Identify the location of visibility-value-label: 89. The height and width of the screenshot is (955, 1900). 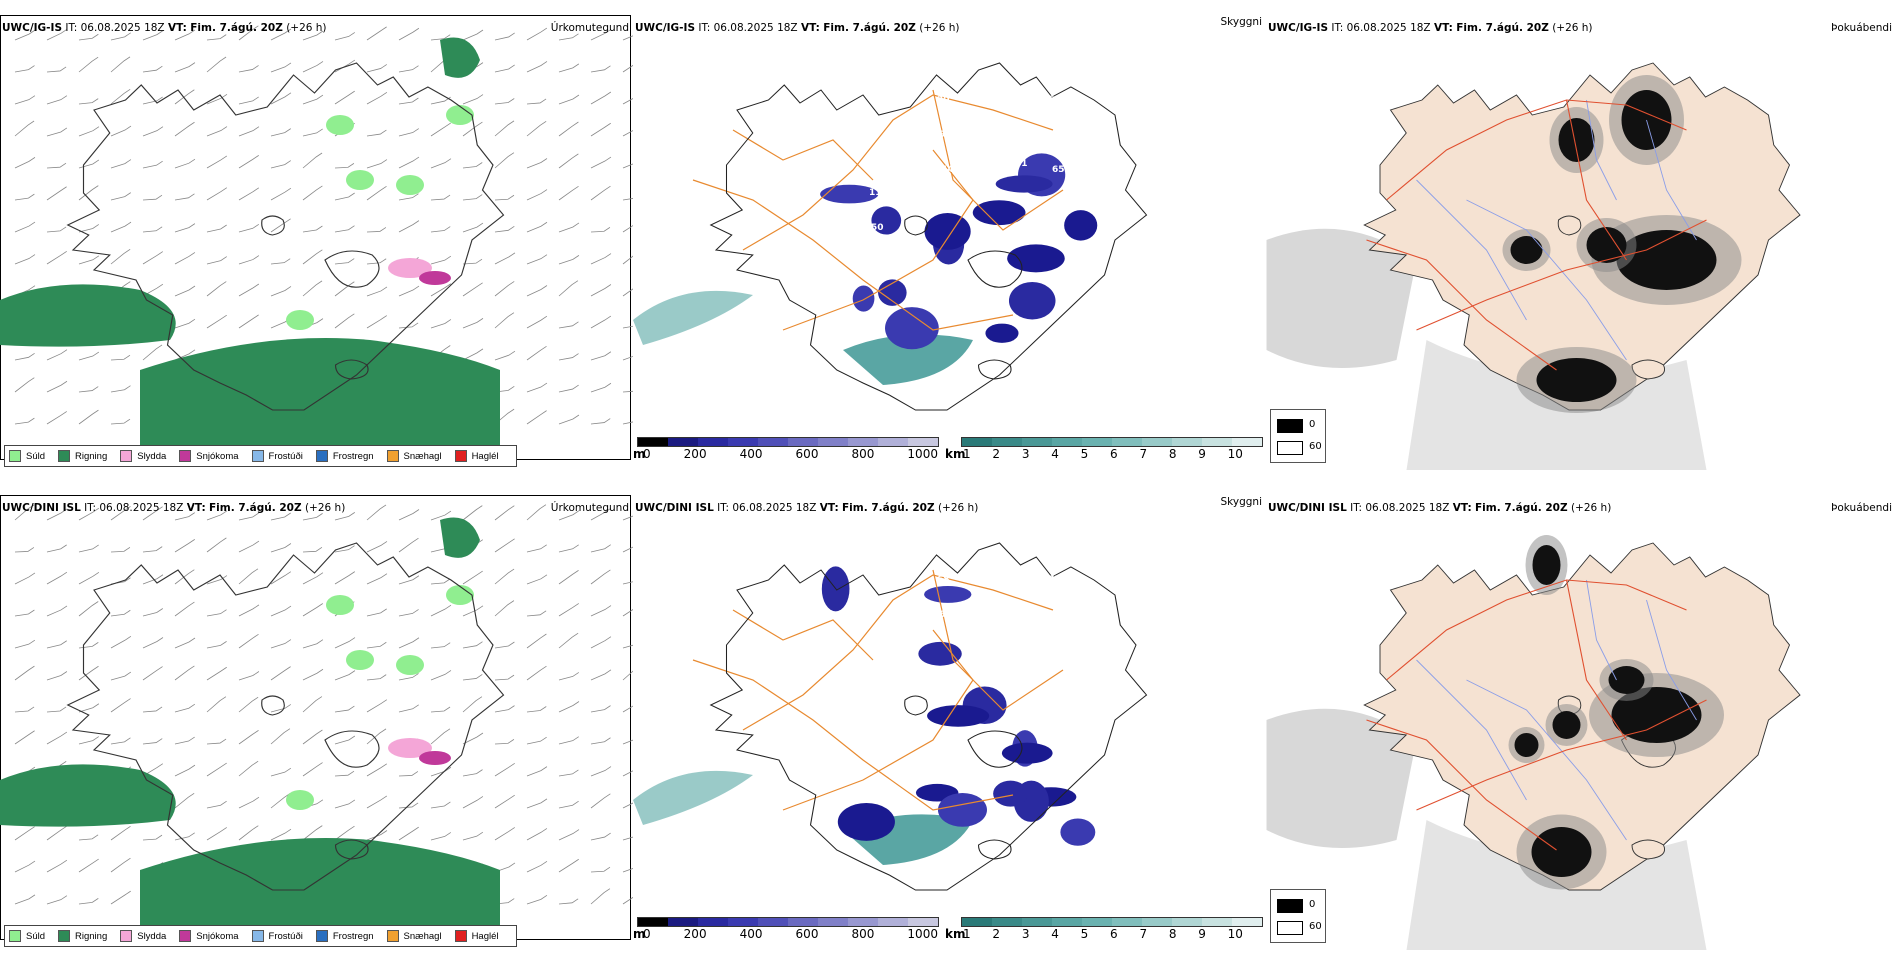
(908, 609).